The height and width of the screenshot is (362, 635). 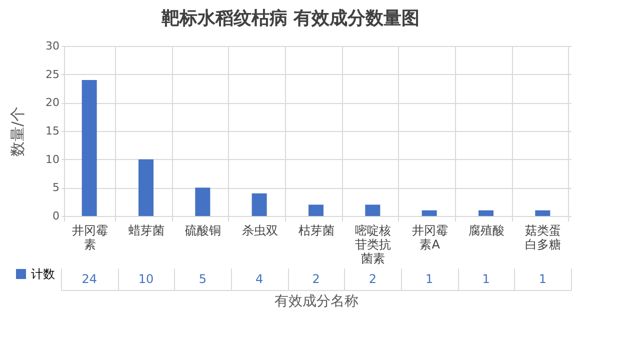 I want to click on x-axis-title: 有效成分名称, so click(x=316, y=302).